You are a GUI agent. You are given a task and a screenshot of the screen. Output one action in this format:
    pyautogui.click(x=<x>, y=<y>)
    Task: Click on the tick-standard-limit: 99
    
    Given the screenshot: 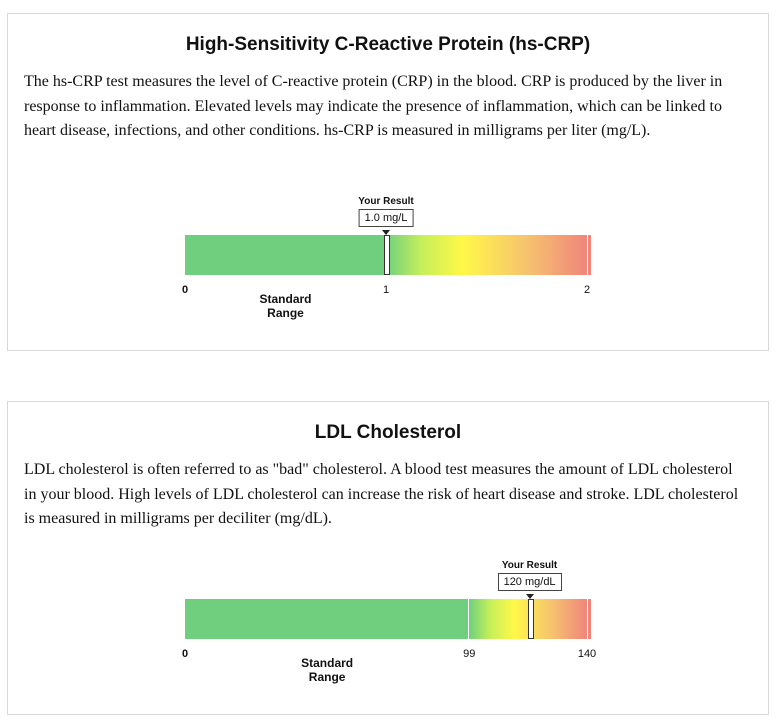 What is the action you would take?
    pyautogui.click(x=469, y=654)
    